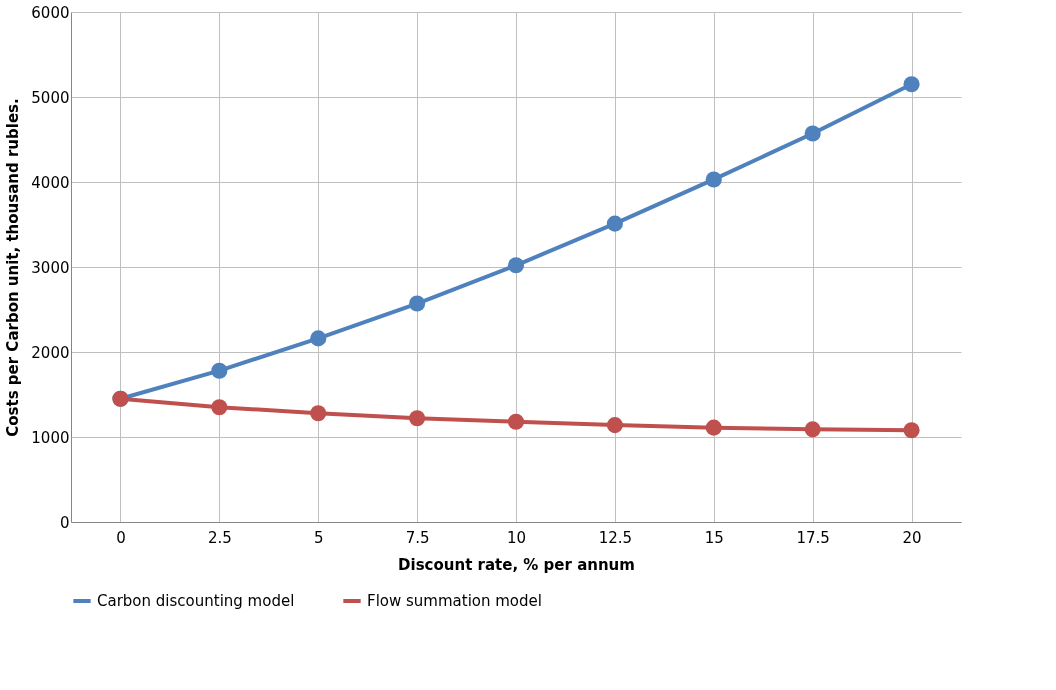 Image resolution: width=1056 pixels, height=690 pixels. What do you see at coordinates (196, 601) in the screenshot?
I see `legend-label: Carbon discounting model` at bounding box center [196, 601].